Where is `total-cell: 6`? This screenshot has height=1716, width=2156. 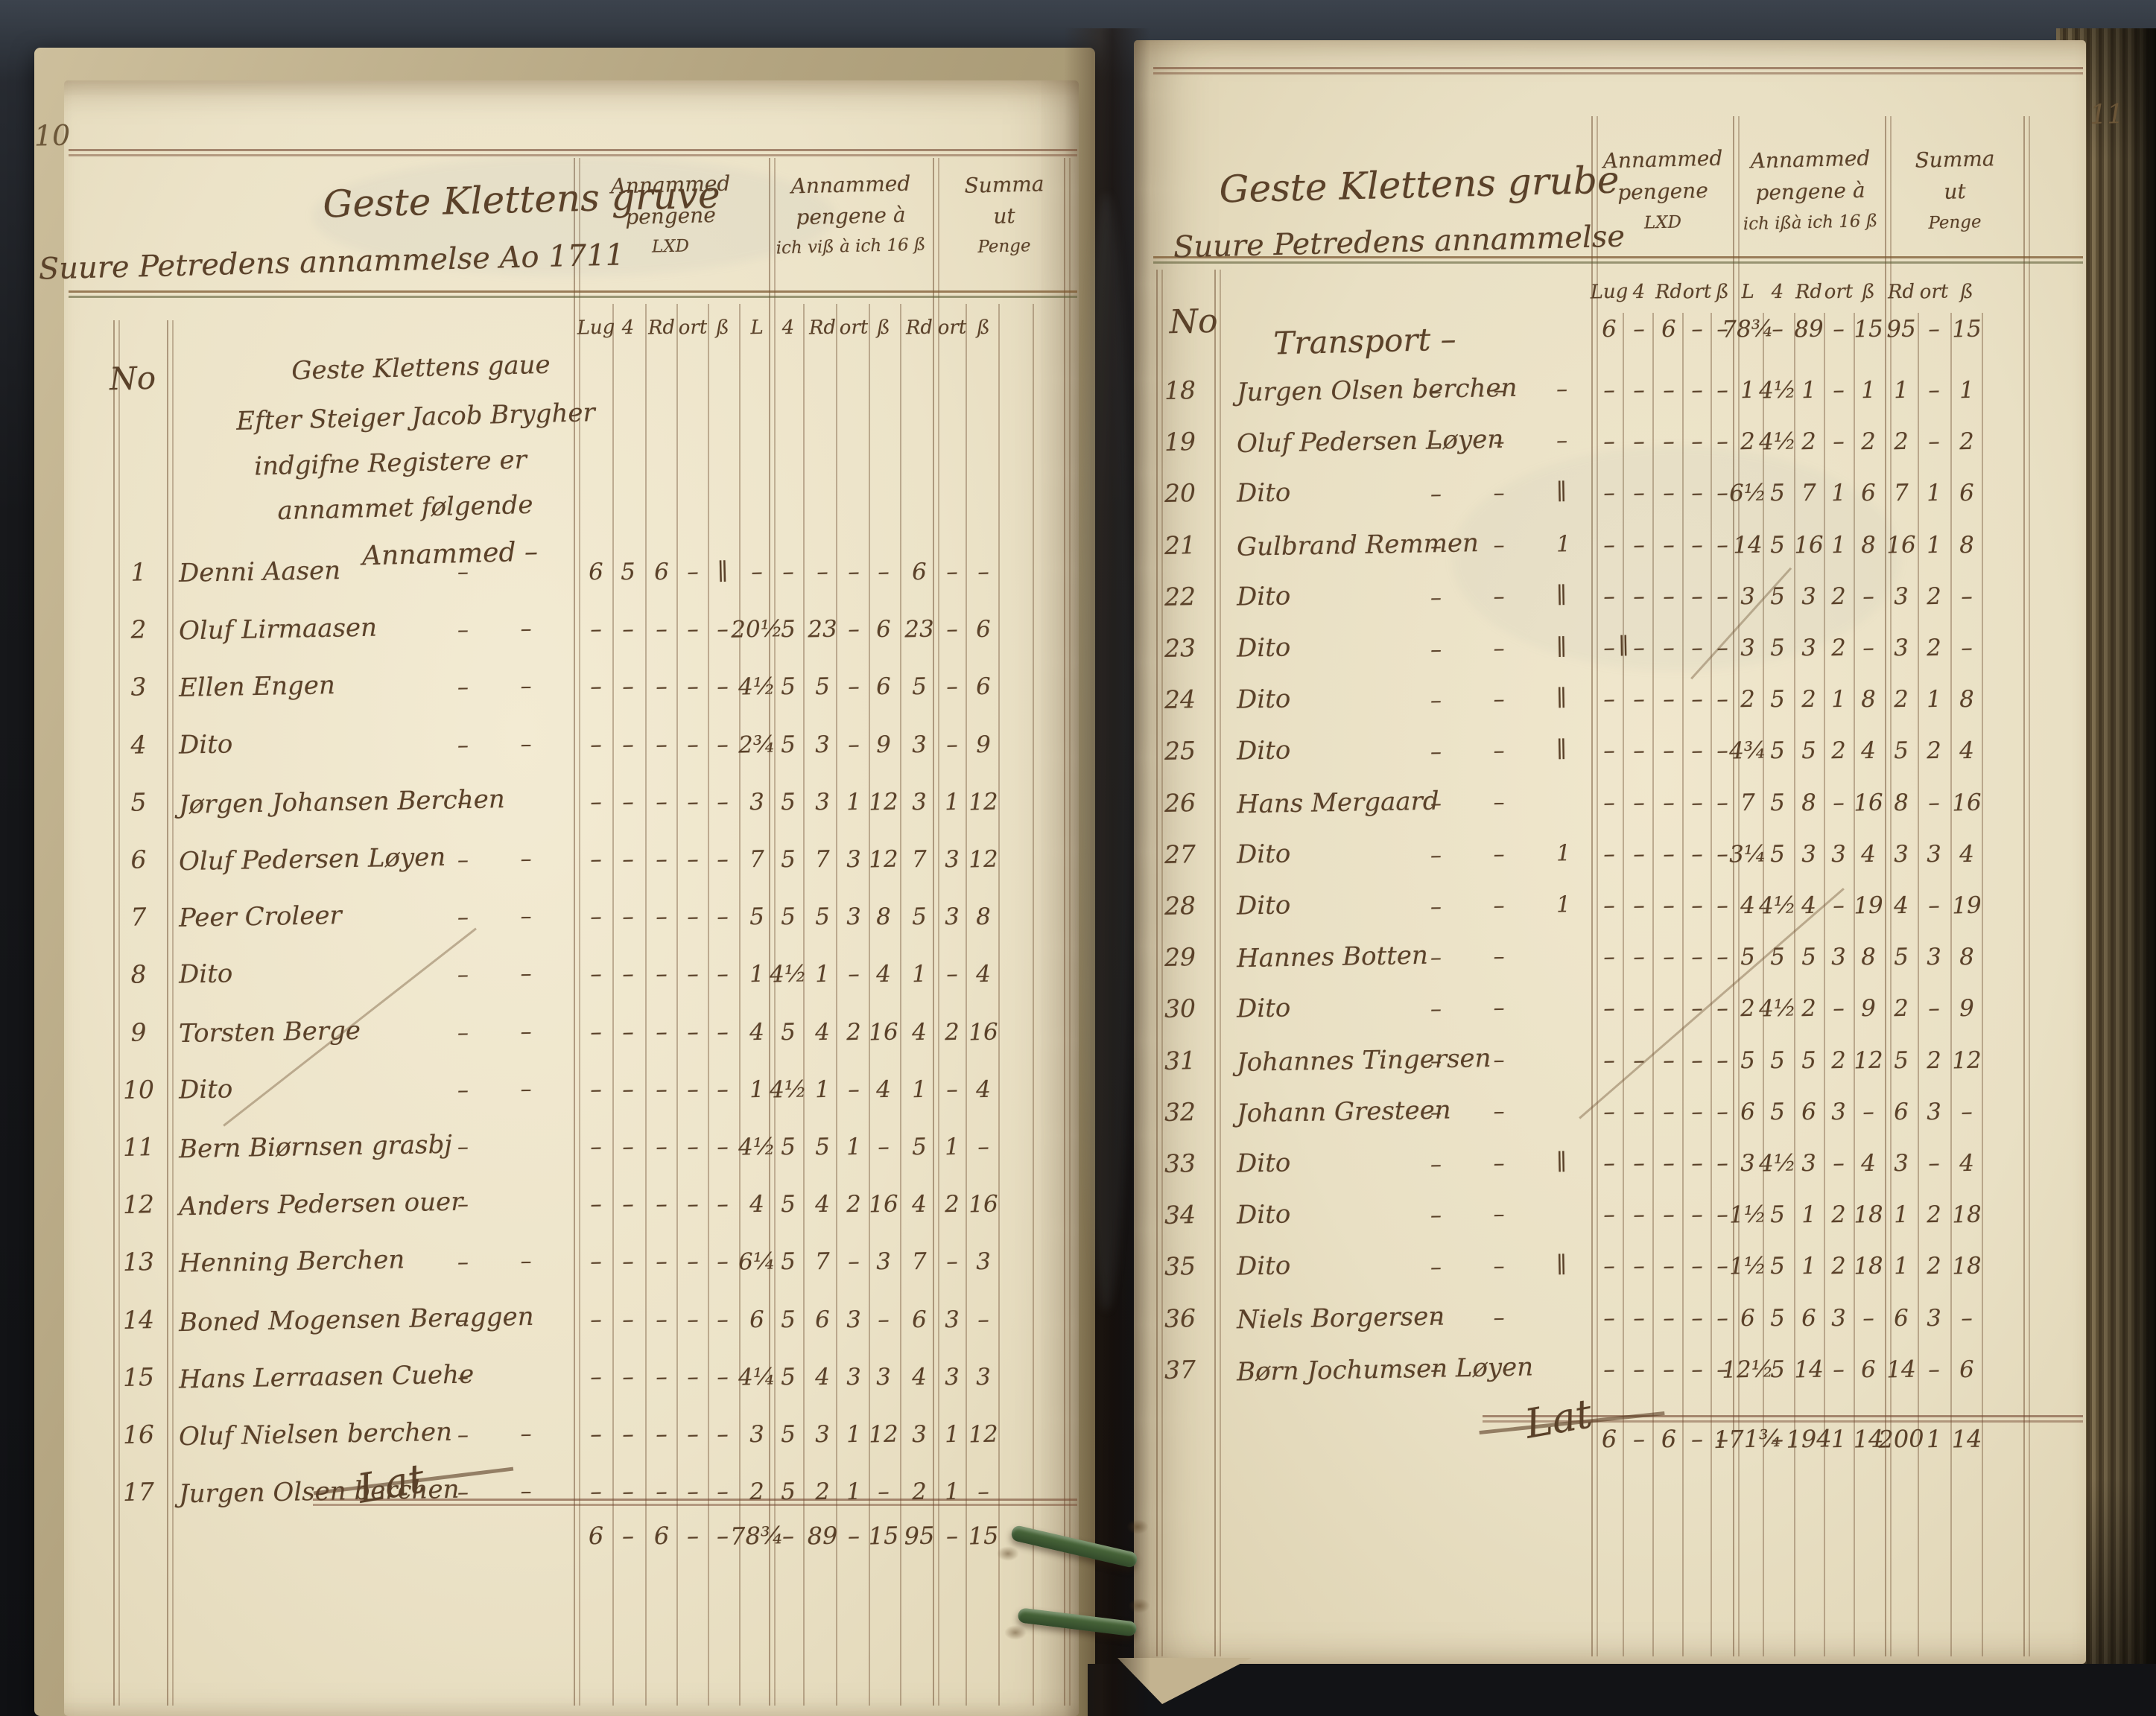
total-cell: 6 is located at coordinates (1669, 1439).